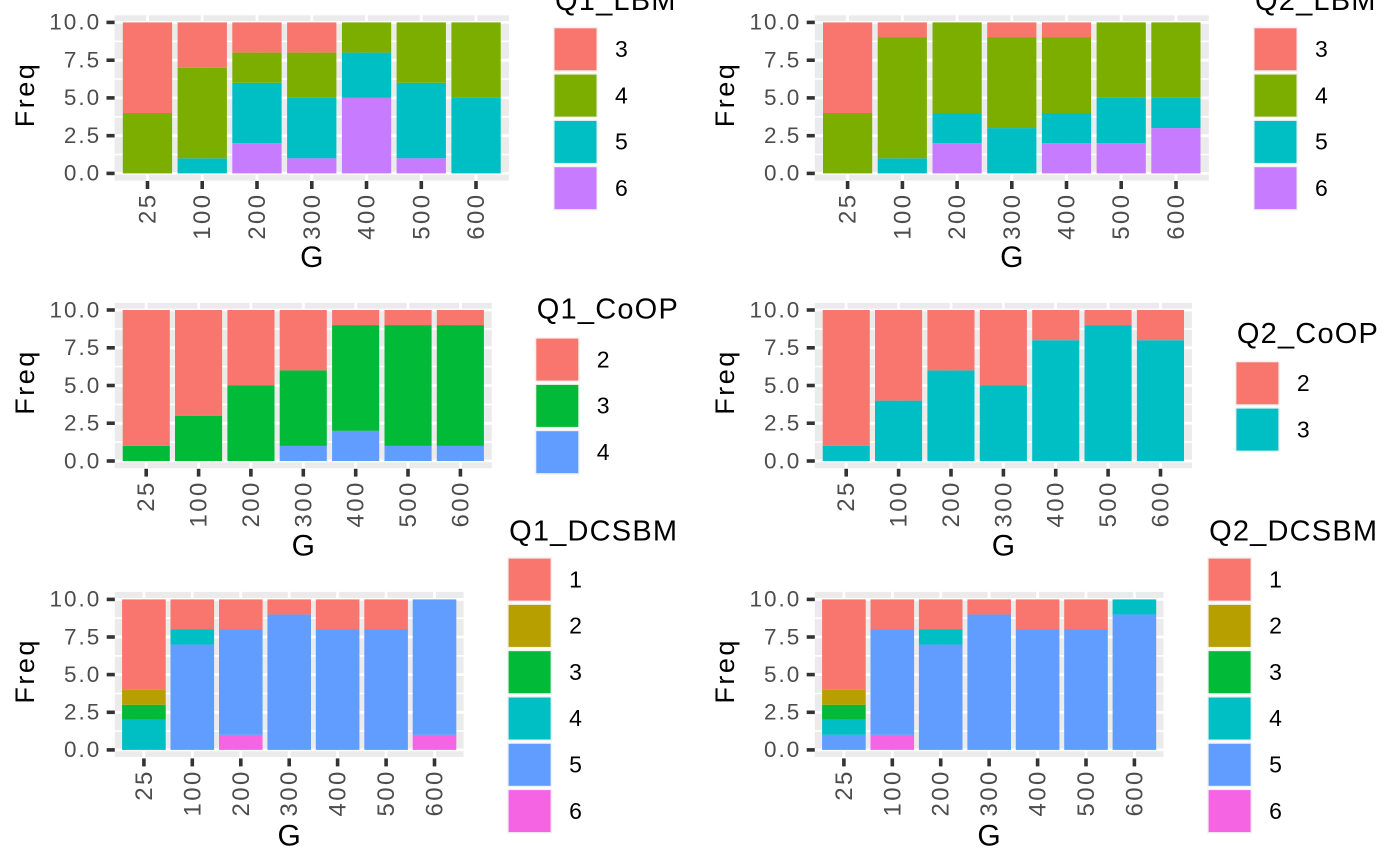 The image size is (1400, 865). What do you see at coordinates (1293, 531) in the screenshot?
I see `svg-text: Q2_DCSBM` at bounding box center [1293, 531].